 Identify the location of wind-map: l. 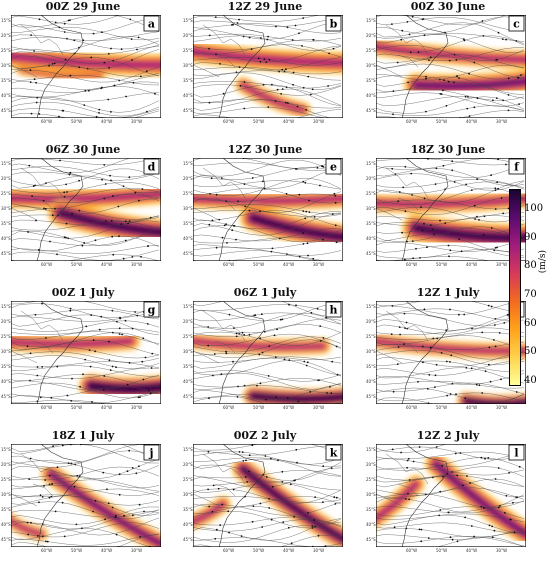
(451, 495).